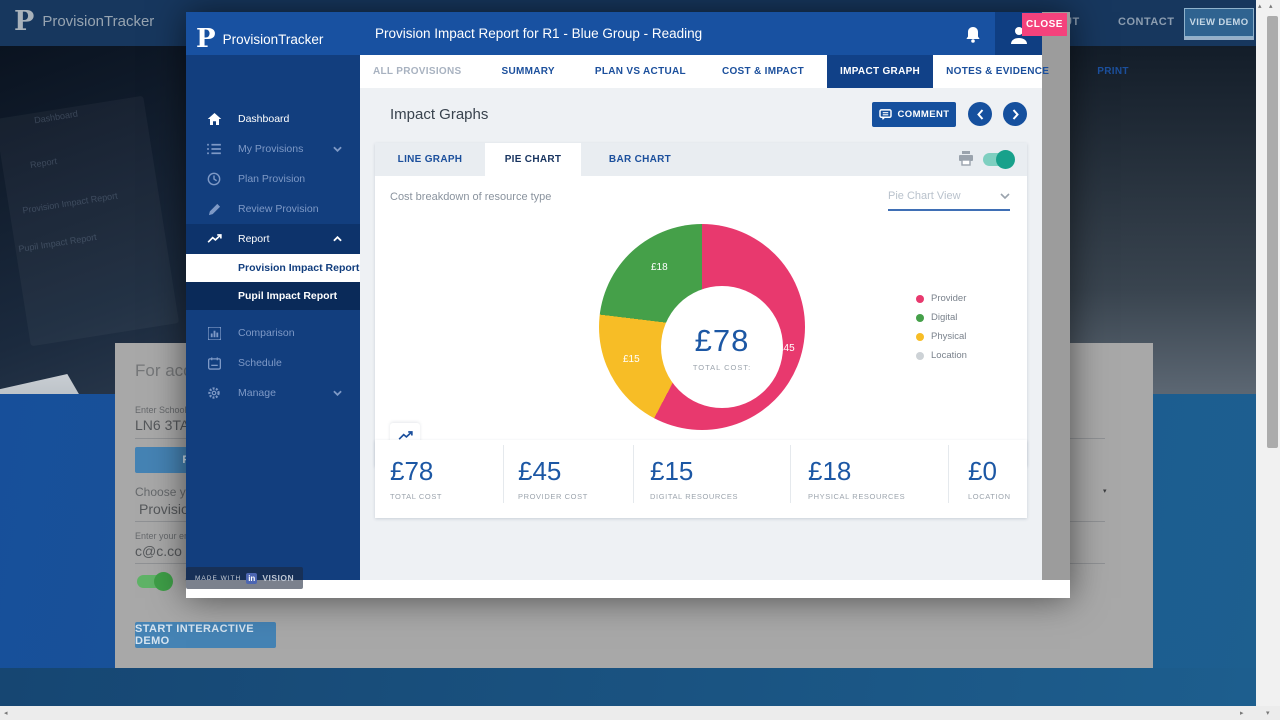 The height and width of the screenshot is (720, 1280). What do you see at coordinates (533, 159) in the screenshot?
I see `subtab-pie-chart: PIE CHART` at bounding box center [533, 159].